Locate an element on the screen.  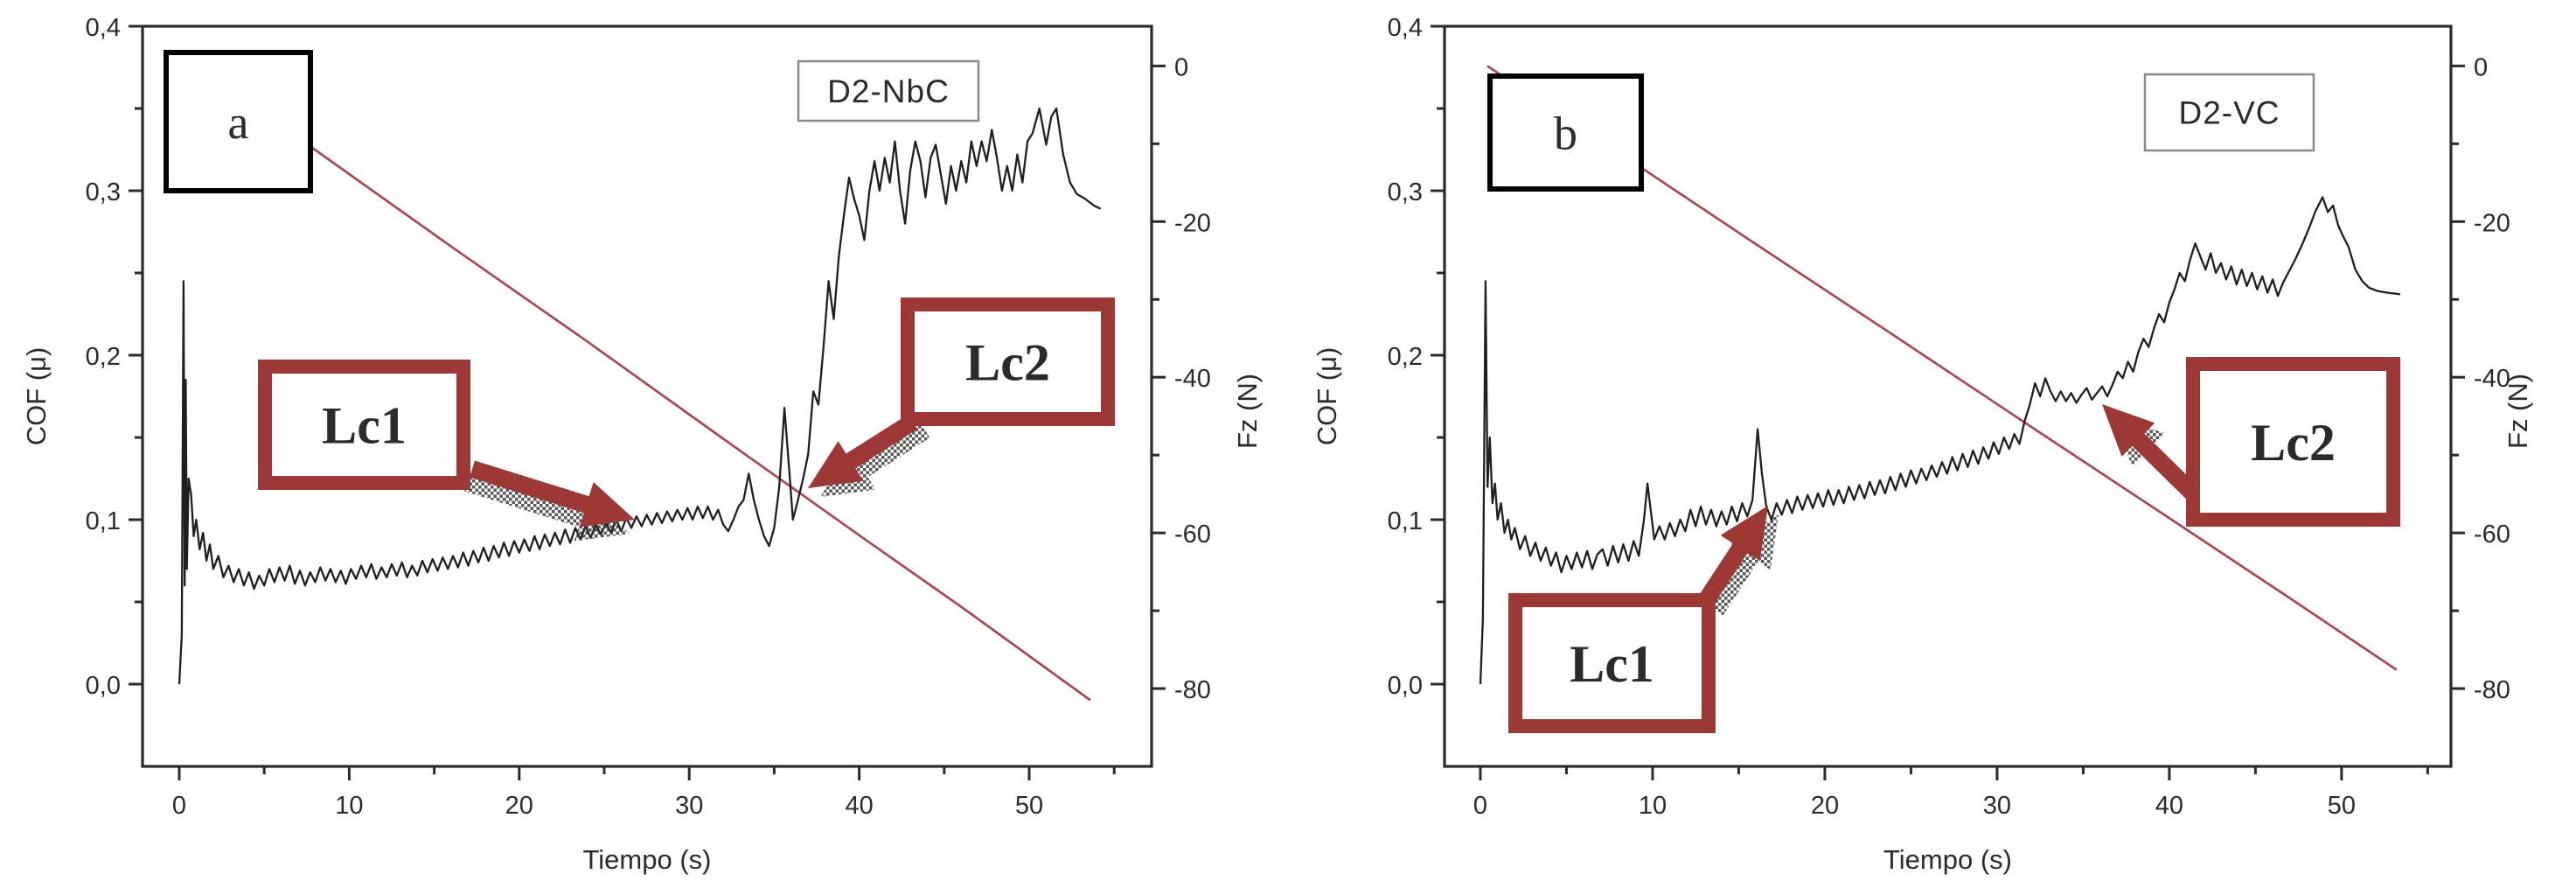
panel-letter: b is located at coordinates (1565, 134).